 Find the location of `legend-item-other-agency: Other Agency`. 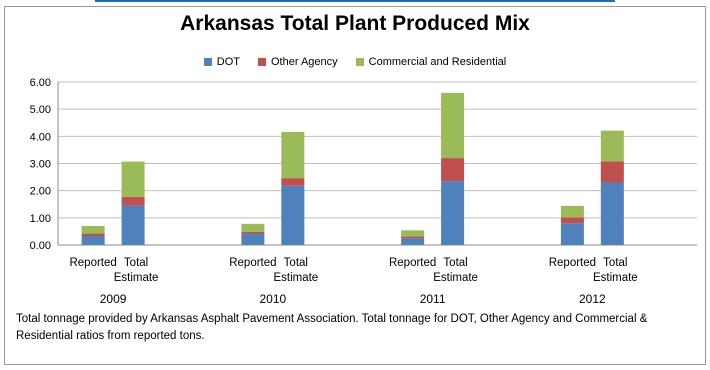

legend-item-other-agency: Other Agency is located at coordinates (298, 62).